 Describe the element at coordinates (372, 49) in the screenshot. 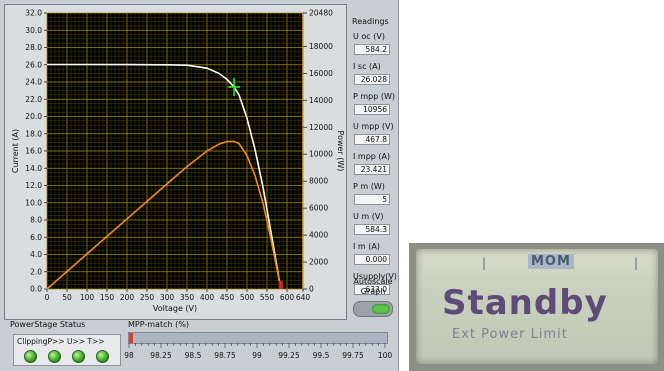

I see `reading-value: 584.2` at that location.